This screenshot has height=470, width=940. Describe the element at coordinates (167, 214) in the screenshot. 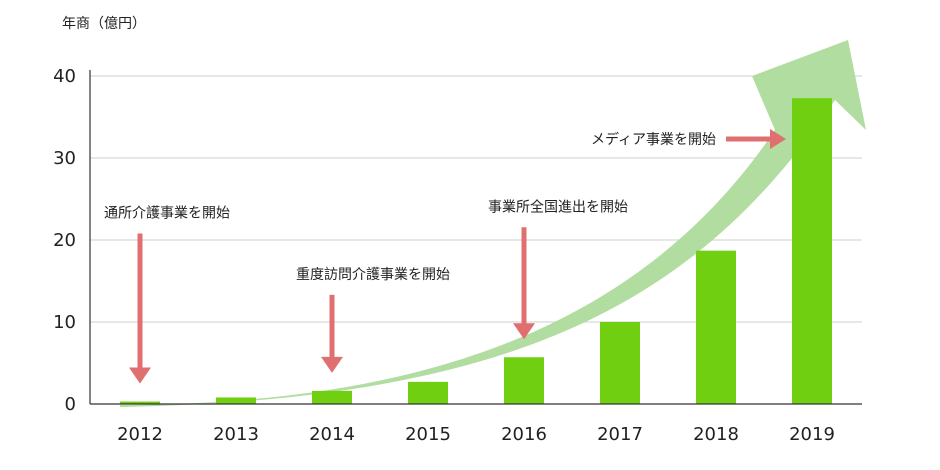

I see `annotation-label-2012: 通所介護事業を開始` at that location.